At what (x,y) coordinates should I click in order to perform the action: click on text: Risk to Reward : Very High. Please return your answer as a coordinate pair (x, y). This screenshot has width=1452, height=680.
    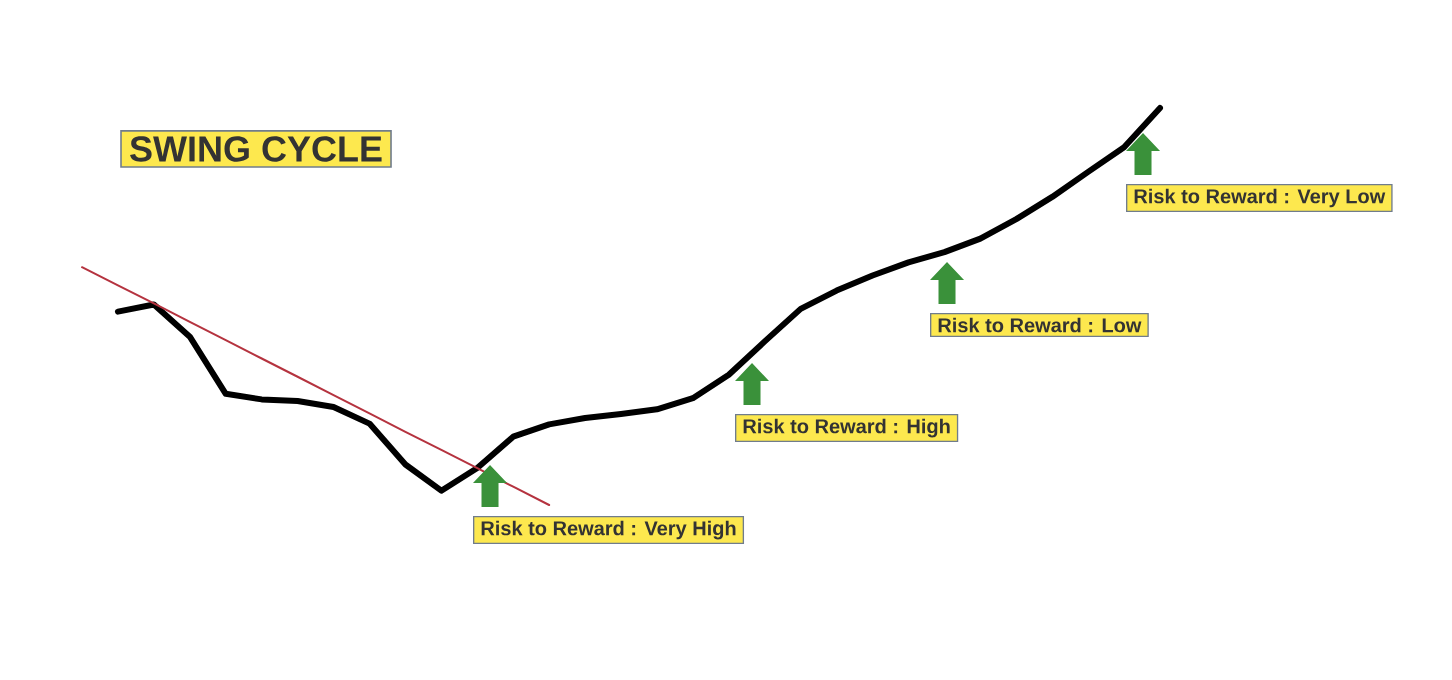
    Looking at the image, I should click on (608, 530).